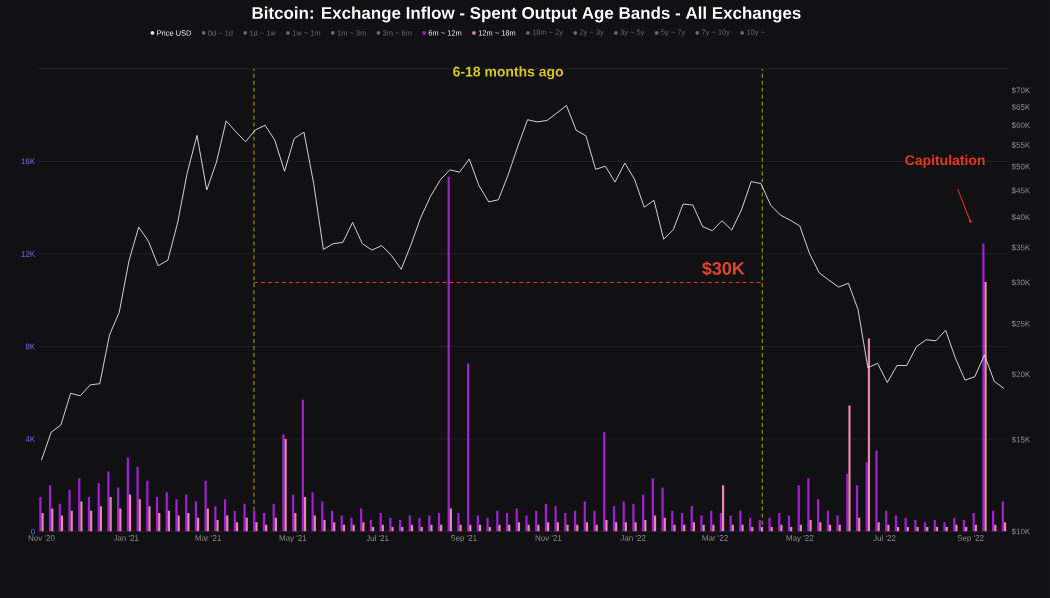 The height and width of the screenshot is (598, 1050). I want to click on annotation: Capitulation, so click(945, 161).